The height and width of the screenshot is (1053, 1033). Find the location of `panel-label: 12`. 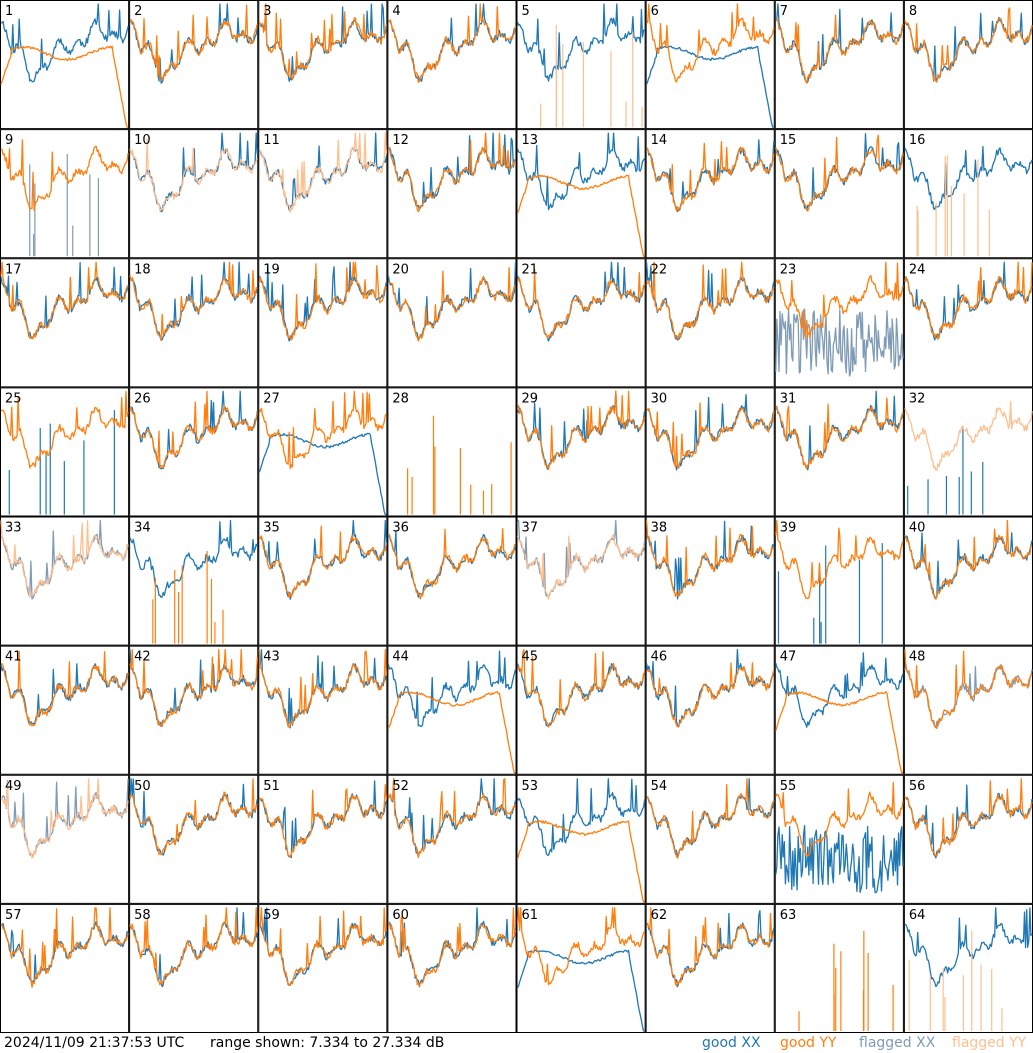

panel-label: 12 is located at coordinates (400, 140).